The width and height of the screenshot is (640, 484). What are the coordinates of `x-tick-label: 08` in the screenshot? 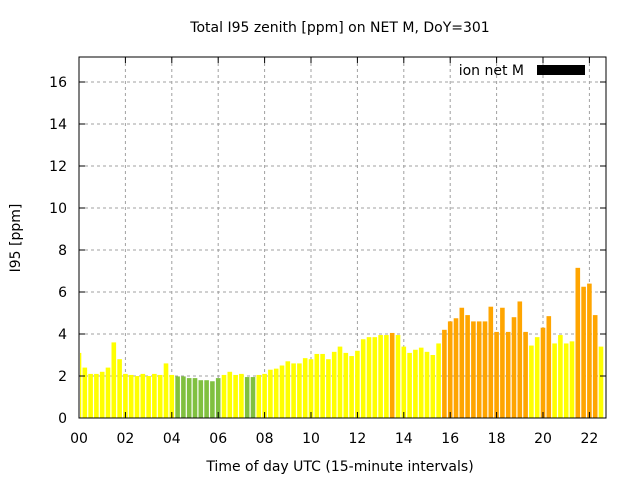 It's located at (265, 439).